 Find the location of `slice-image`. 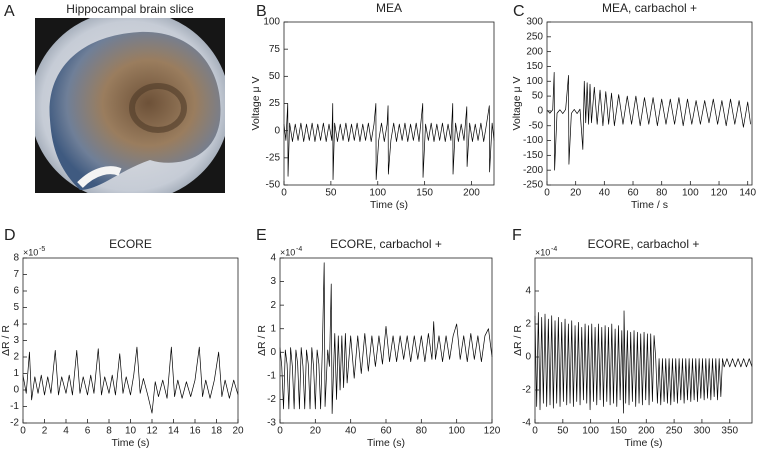

slice-image is located at coordinates (130, 105).